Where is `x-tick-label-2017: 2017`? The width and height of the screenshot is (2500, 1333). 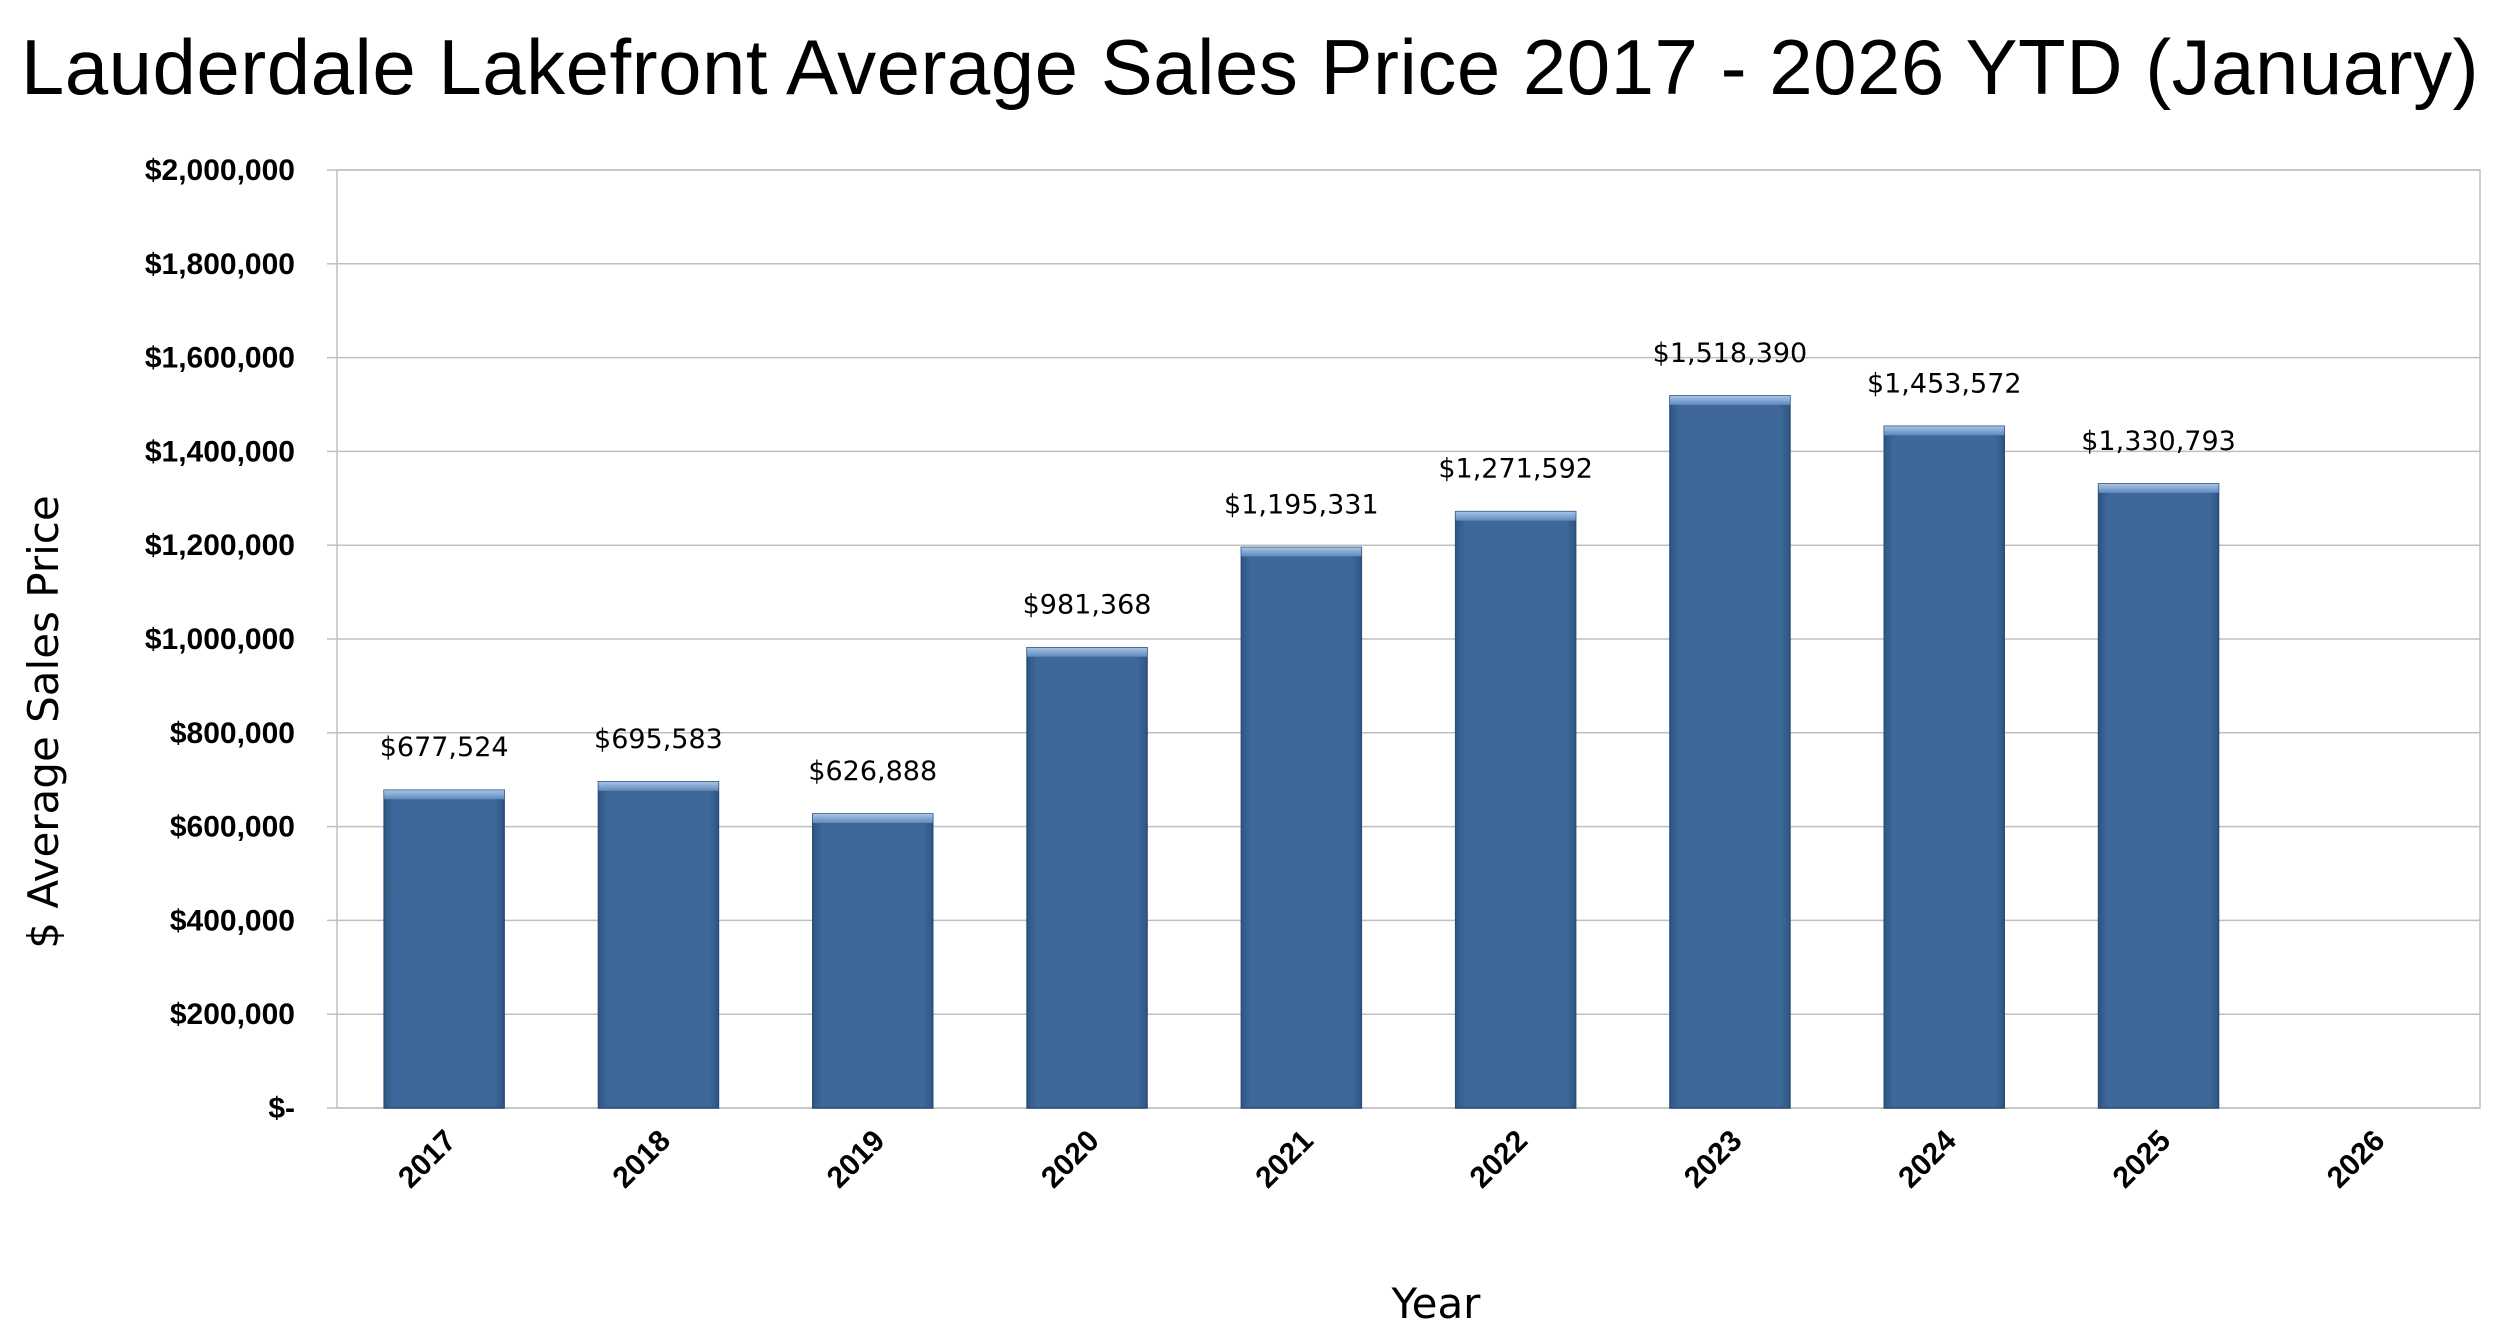
x-tick-label-2017: 2017 is located at coordinates (427, 1159).